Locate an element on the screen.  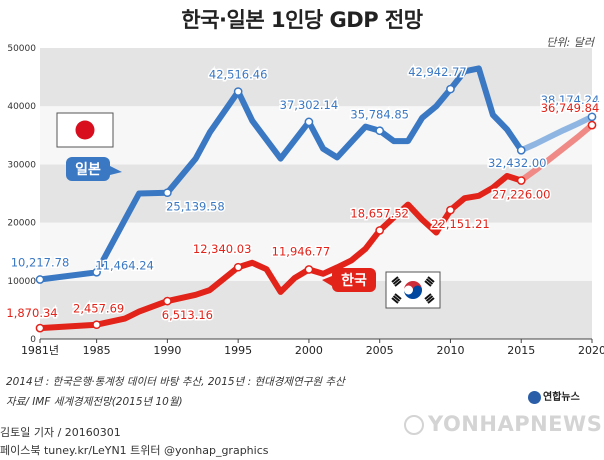
data-label: 38,174.24 is located at coordinates (570, 100).